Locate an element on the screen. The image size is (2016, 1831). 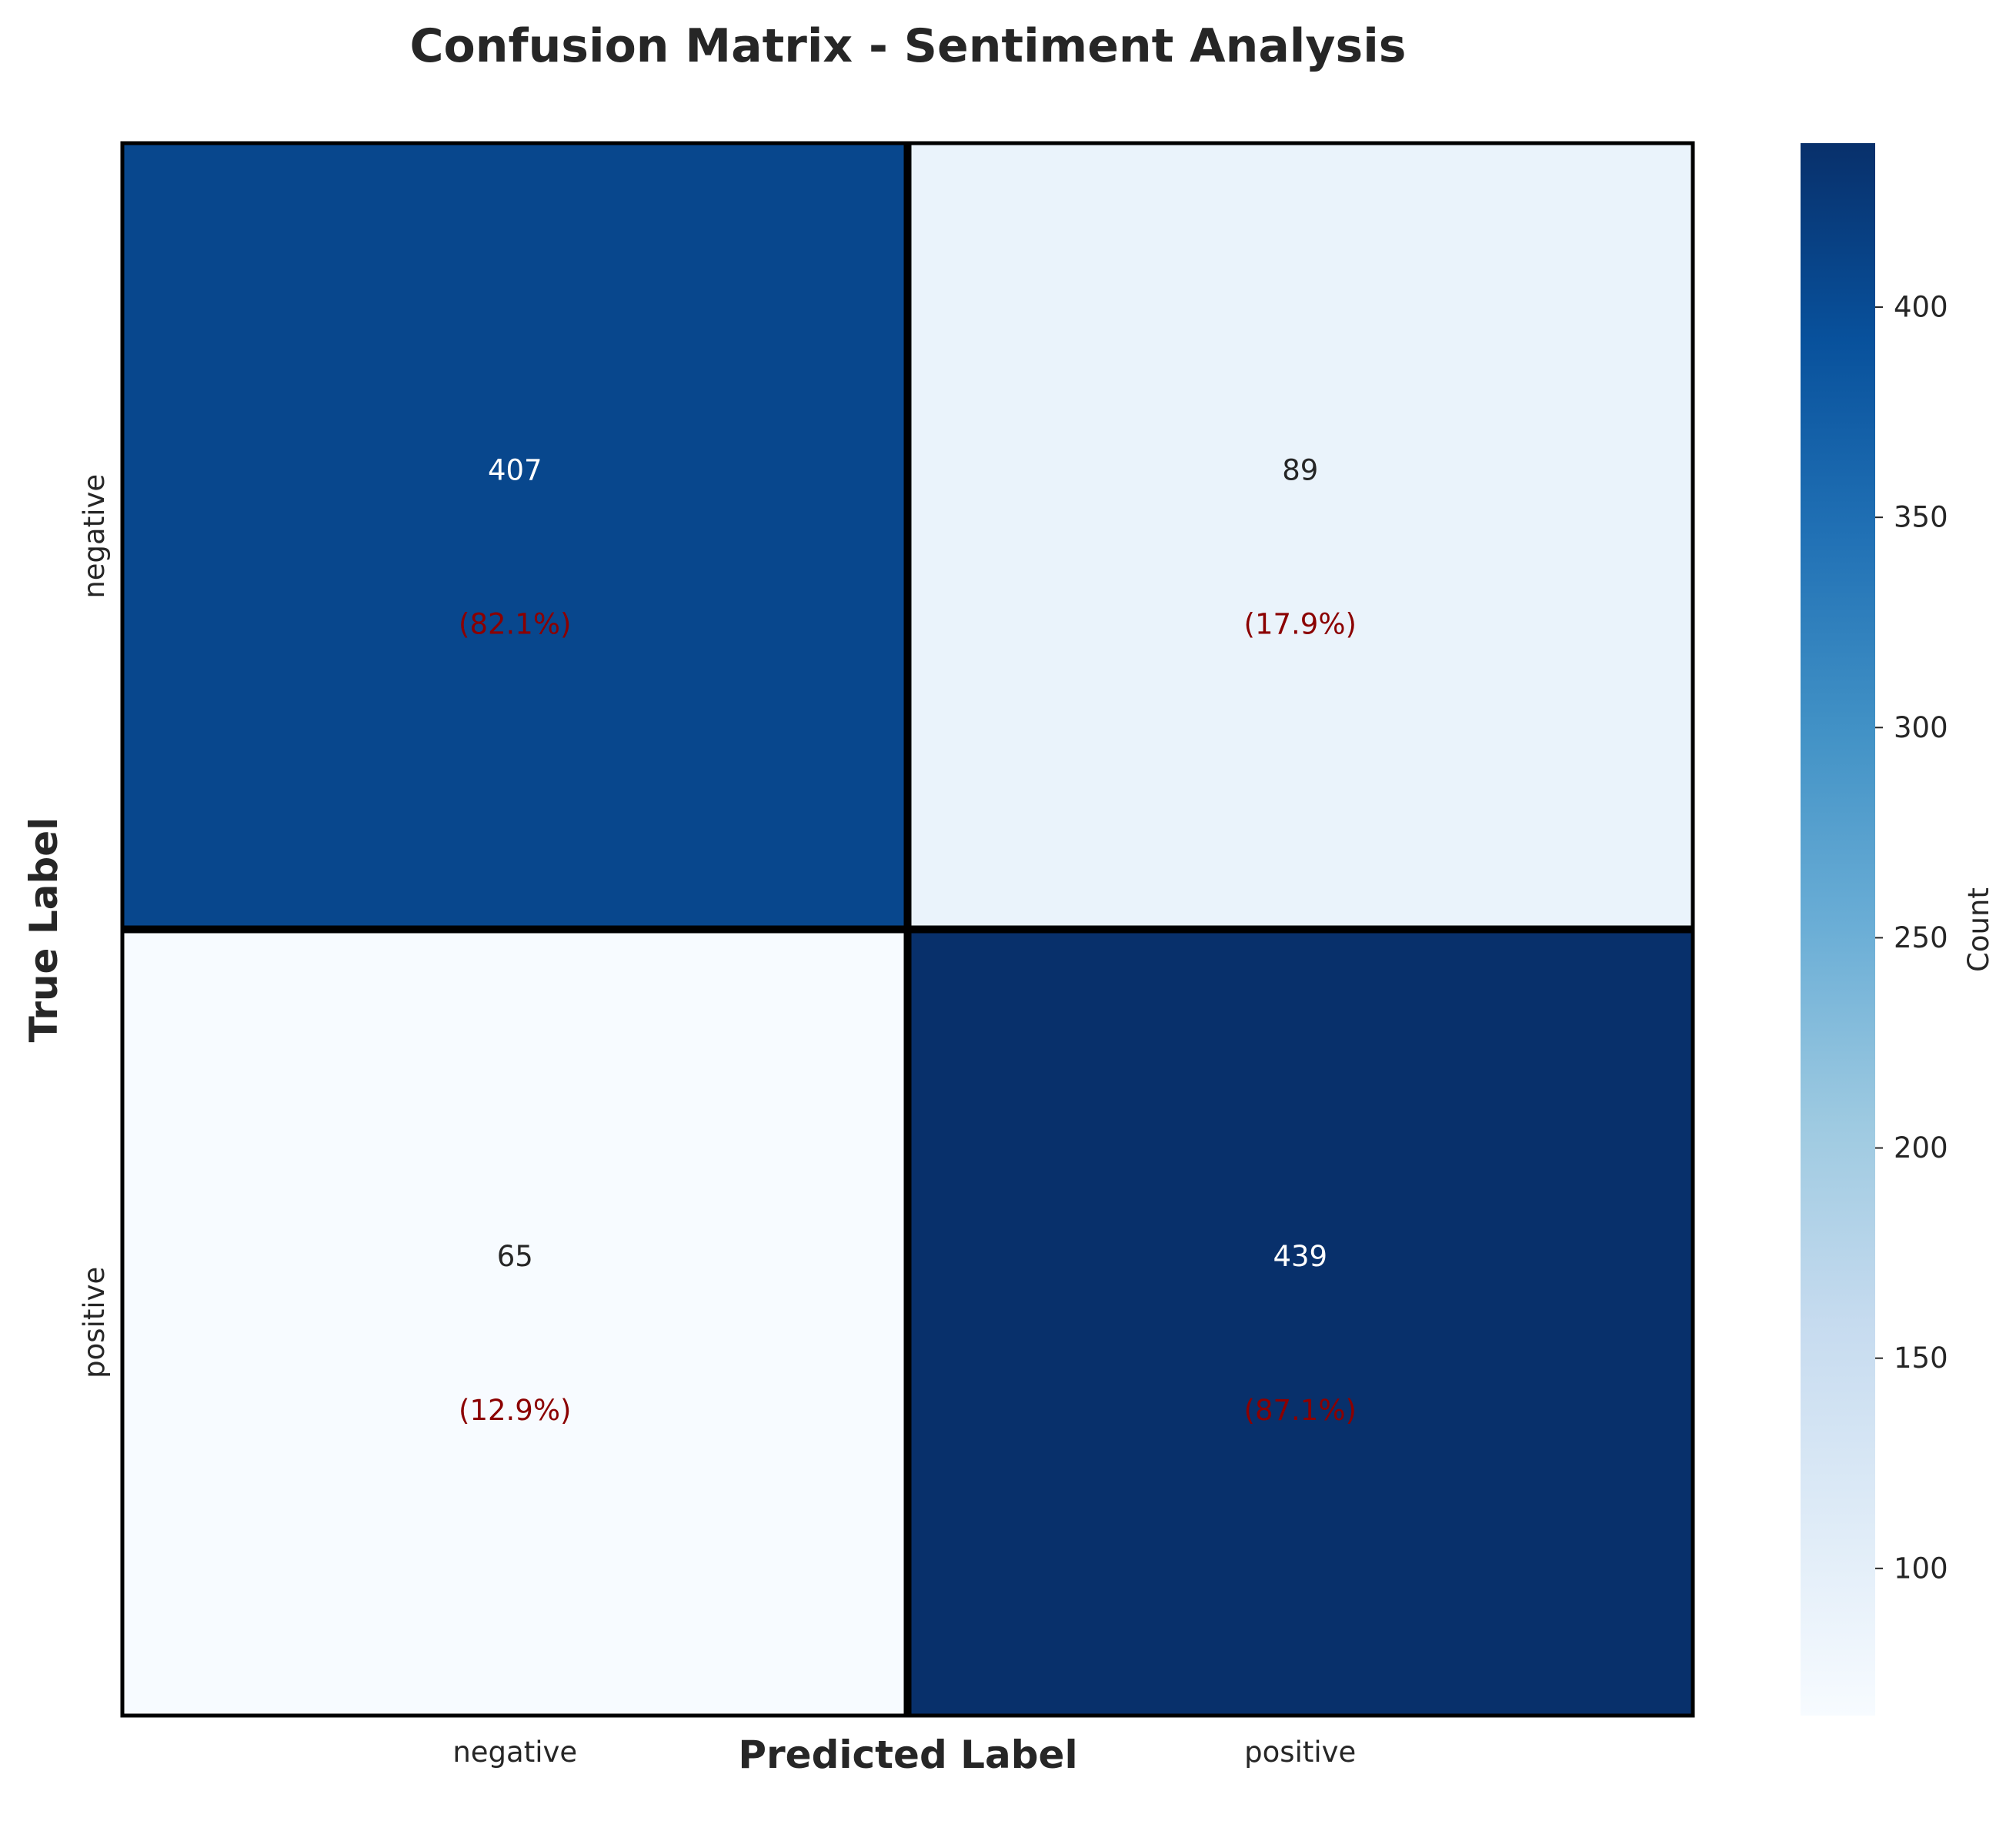
colorbar-gradient is located at coordinates (1838, 929).